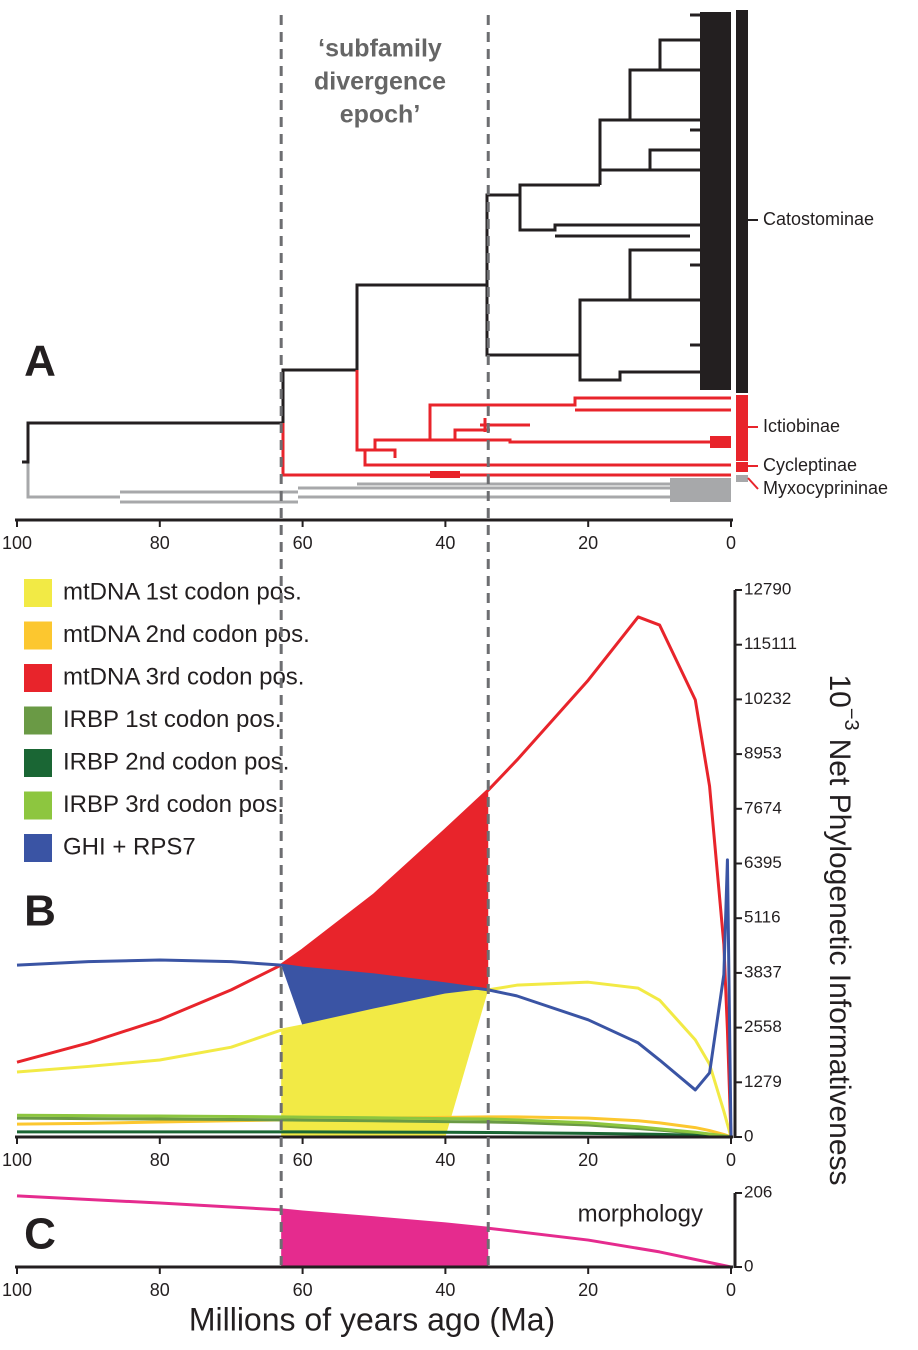  What do you see at coordinates (40, 361) in the screenshot?
I see `panel-label: A` at bounding box center [40, 361].